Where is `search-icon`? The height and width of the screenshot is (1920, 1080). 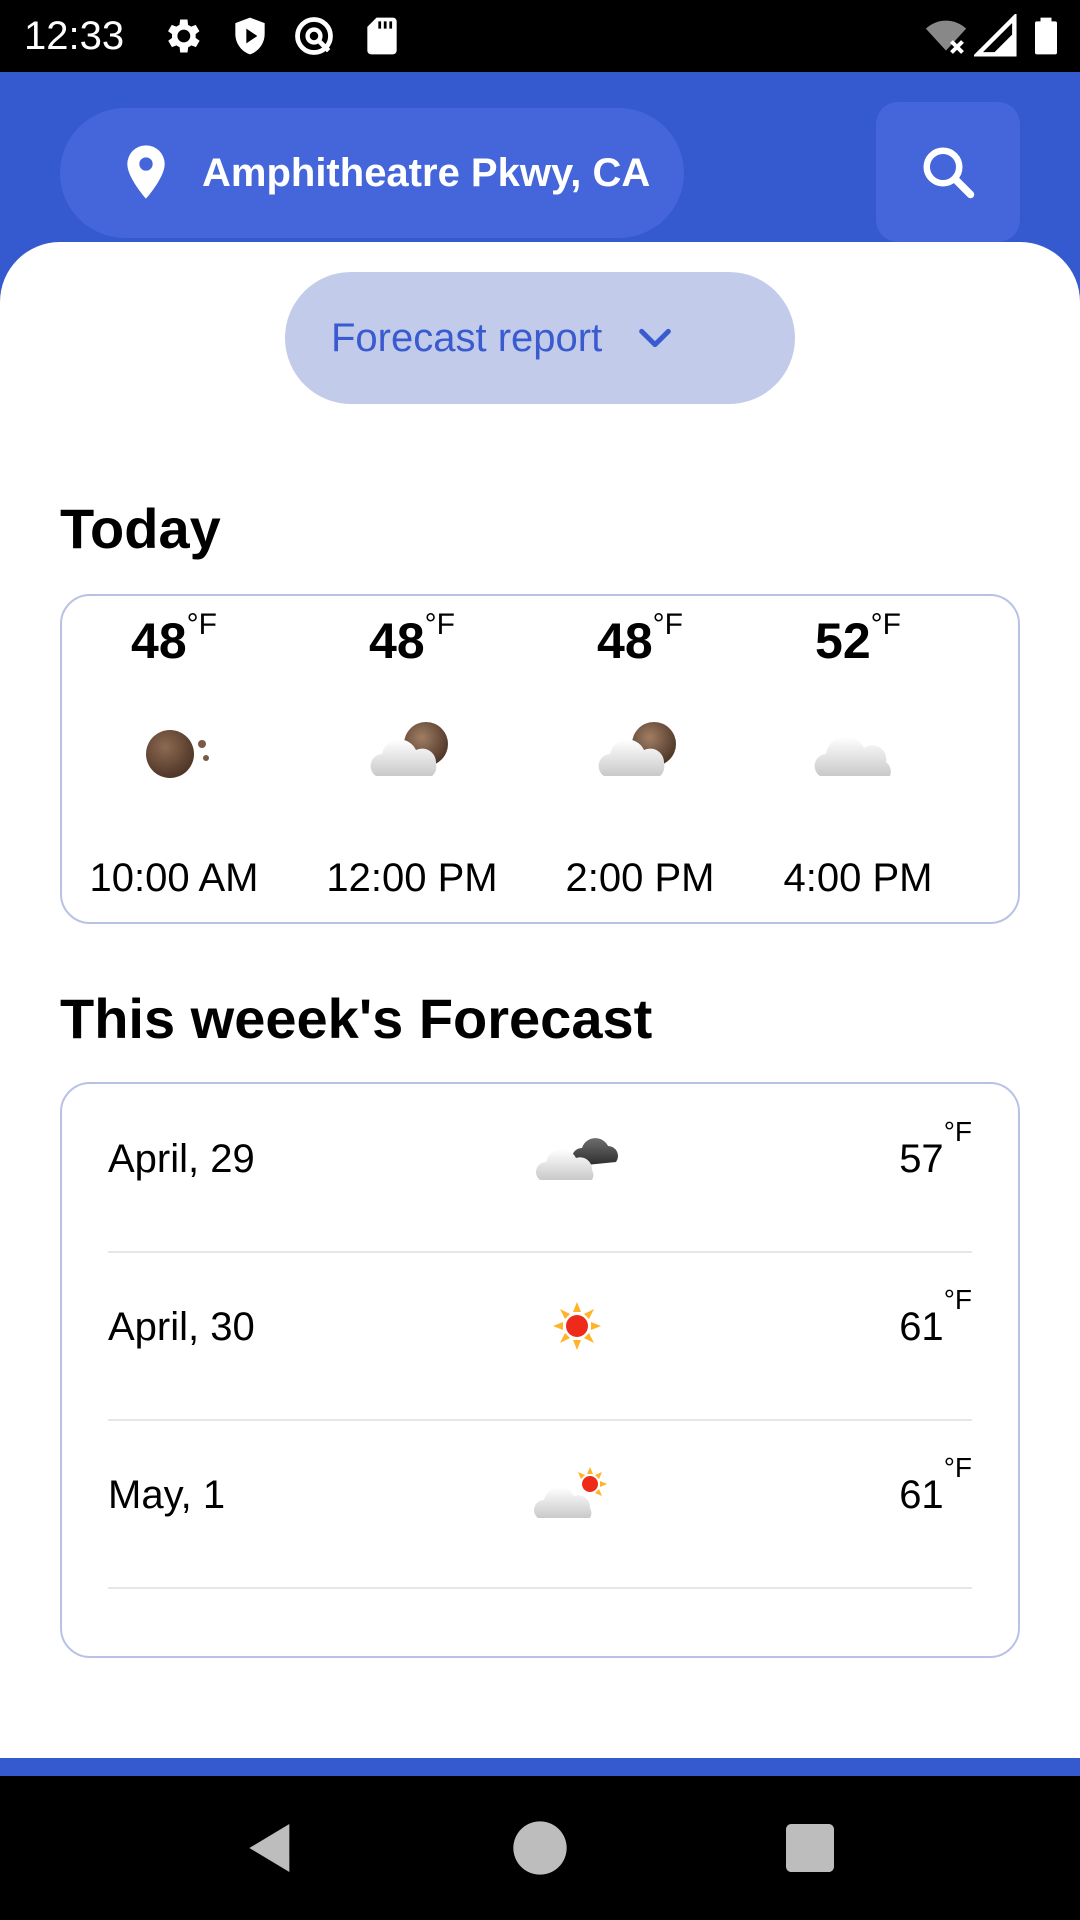 search-icon is located at coordinates (949, 173).